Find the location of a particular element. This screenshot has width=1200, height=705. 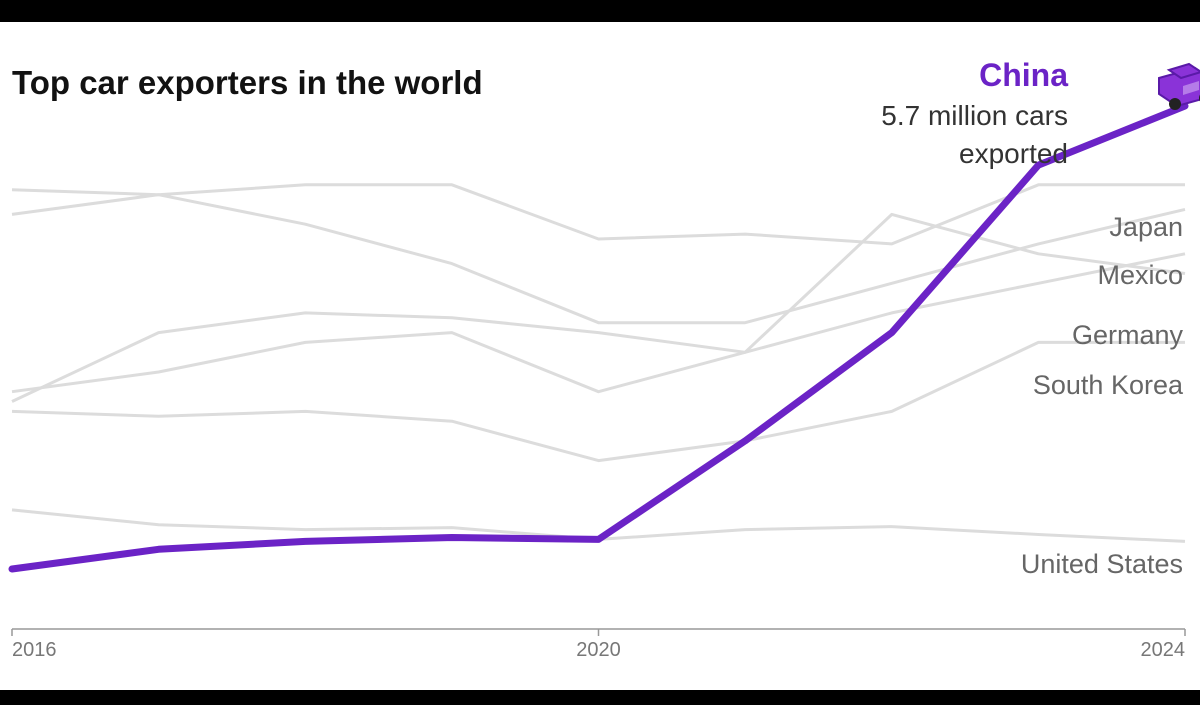

x-axis: 2016 2020 2024 is located at coordinates (598, 644).